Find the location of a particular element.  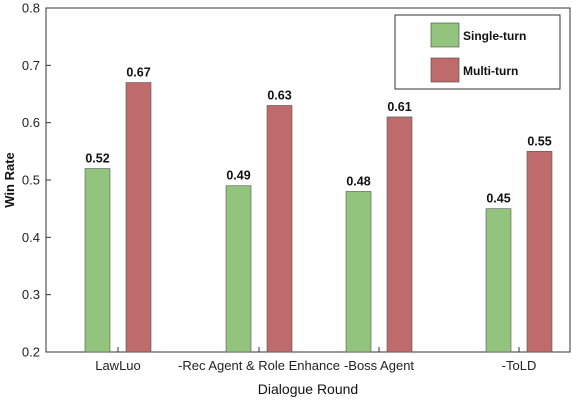

y-tick-label: 0.7 is located at coordinates (31, 65).